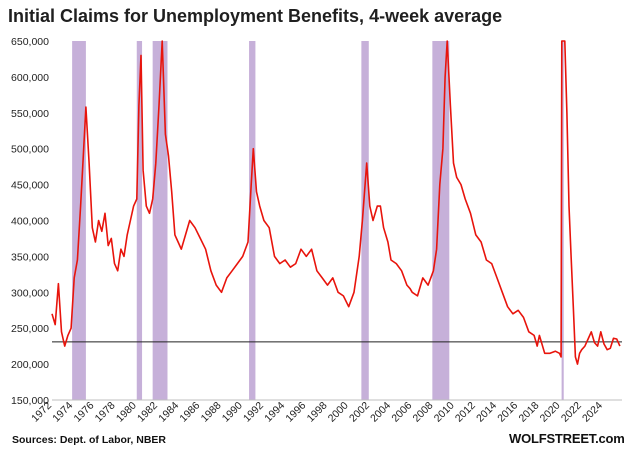  Describe the element at coordinates (423, 412) in the screenshot. I see `x-tick-label: 2008` at that location.